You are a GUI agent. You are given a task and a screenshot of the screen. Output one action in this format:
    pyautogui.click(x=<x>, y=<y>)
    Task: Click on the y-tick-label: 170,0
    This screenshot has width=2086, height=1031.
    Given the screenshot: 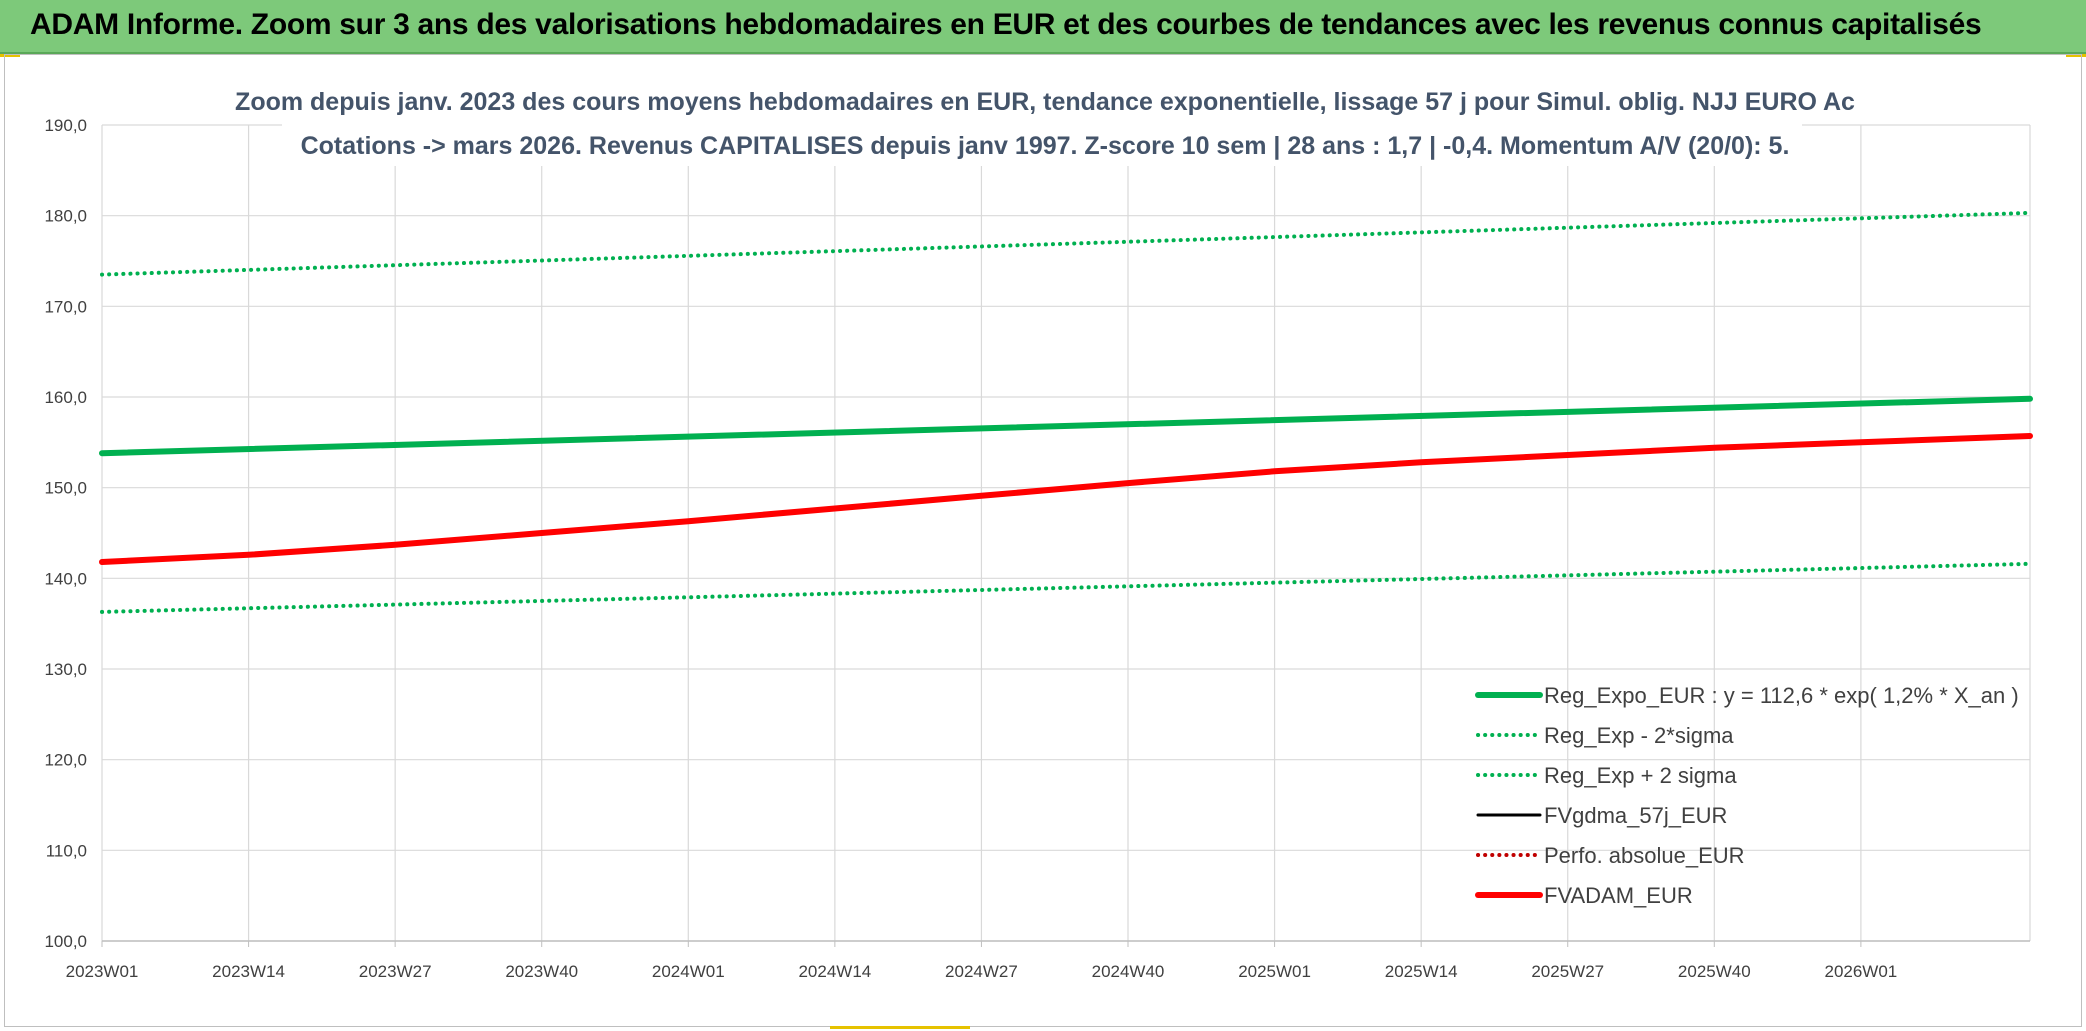 What is the action you would take?
    pyautogui.click(x=65, y=306)
    